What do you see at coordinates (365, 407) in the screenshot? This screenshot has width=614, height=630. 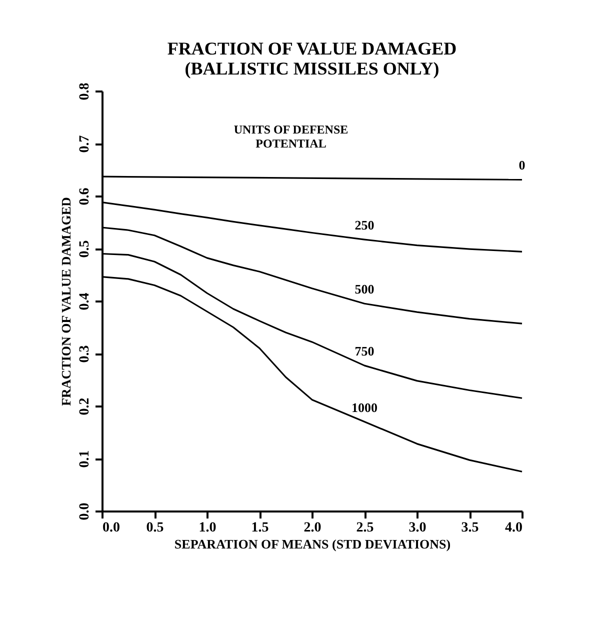 I see `series-label: 1000` at bounding box center [365, 407].